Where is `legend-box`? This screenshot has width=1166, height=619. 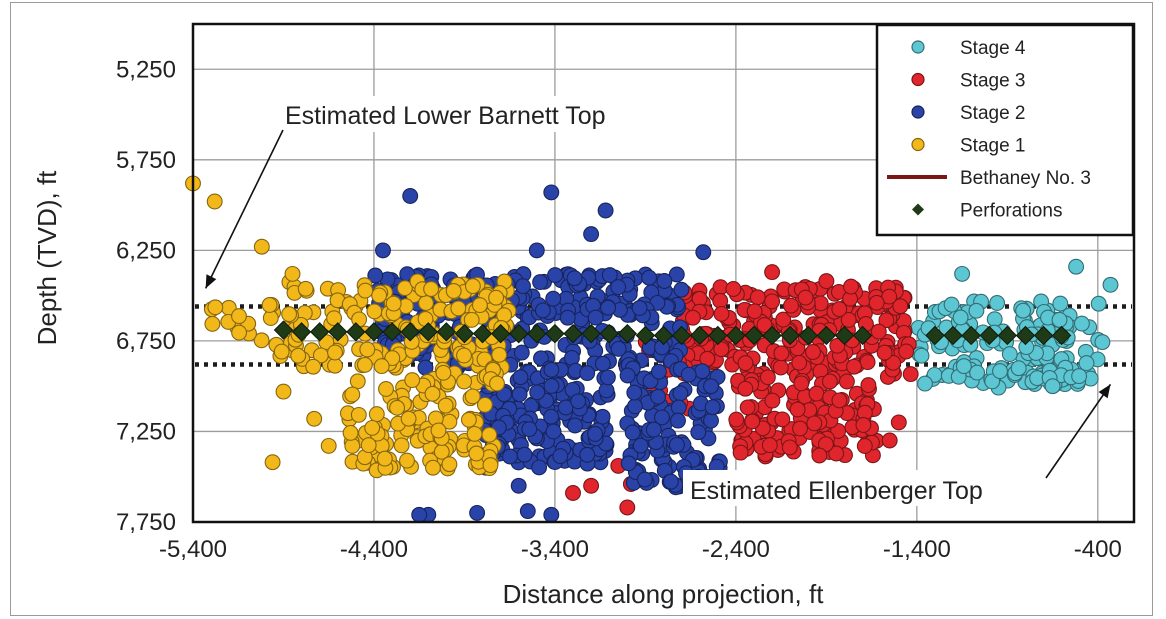 legend-box is located at coordinates (1005, 130).